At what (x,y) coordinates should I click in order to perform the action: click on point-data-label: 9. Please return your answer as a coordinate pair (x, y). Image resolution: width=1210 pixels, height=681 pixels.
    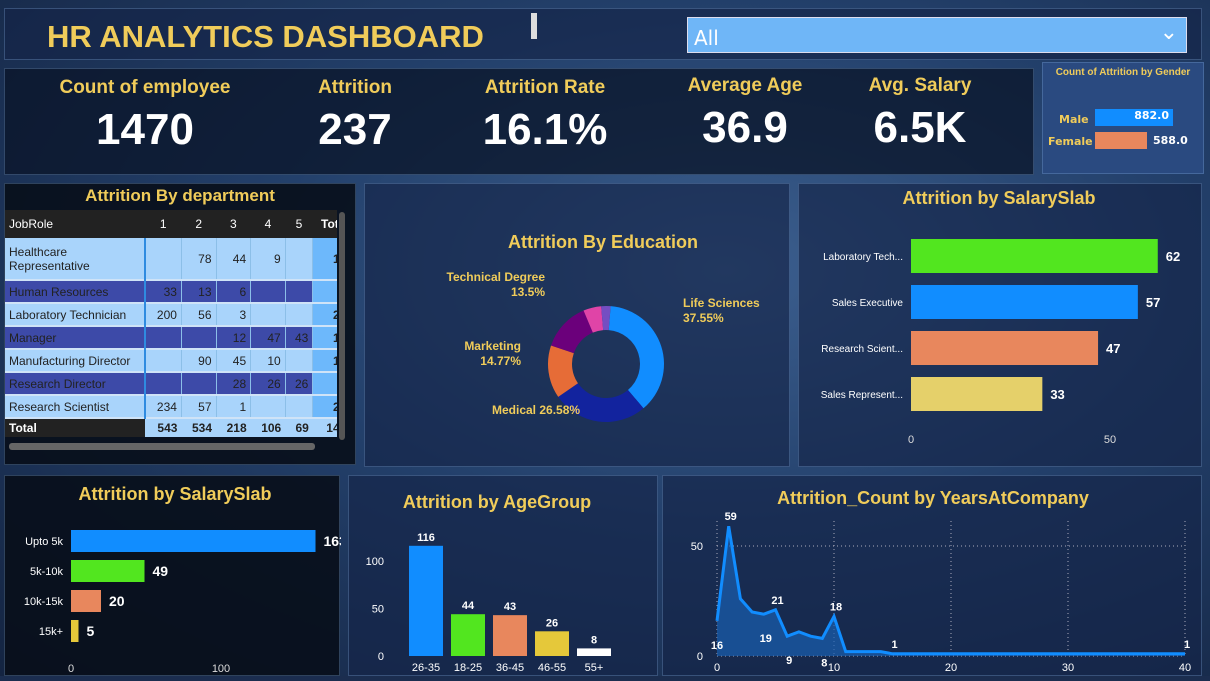
    Looking at the image, I should click on (789, 661).